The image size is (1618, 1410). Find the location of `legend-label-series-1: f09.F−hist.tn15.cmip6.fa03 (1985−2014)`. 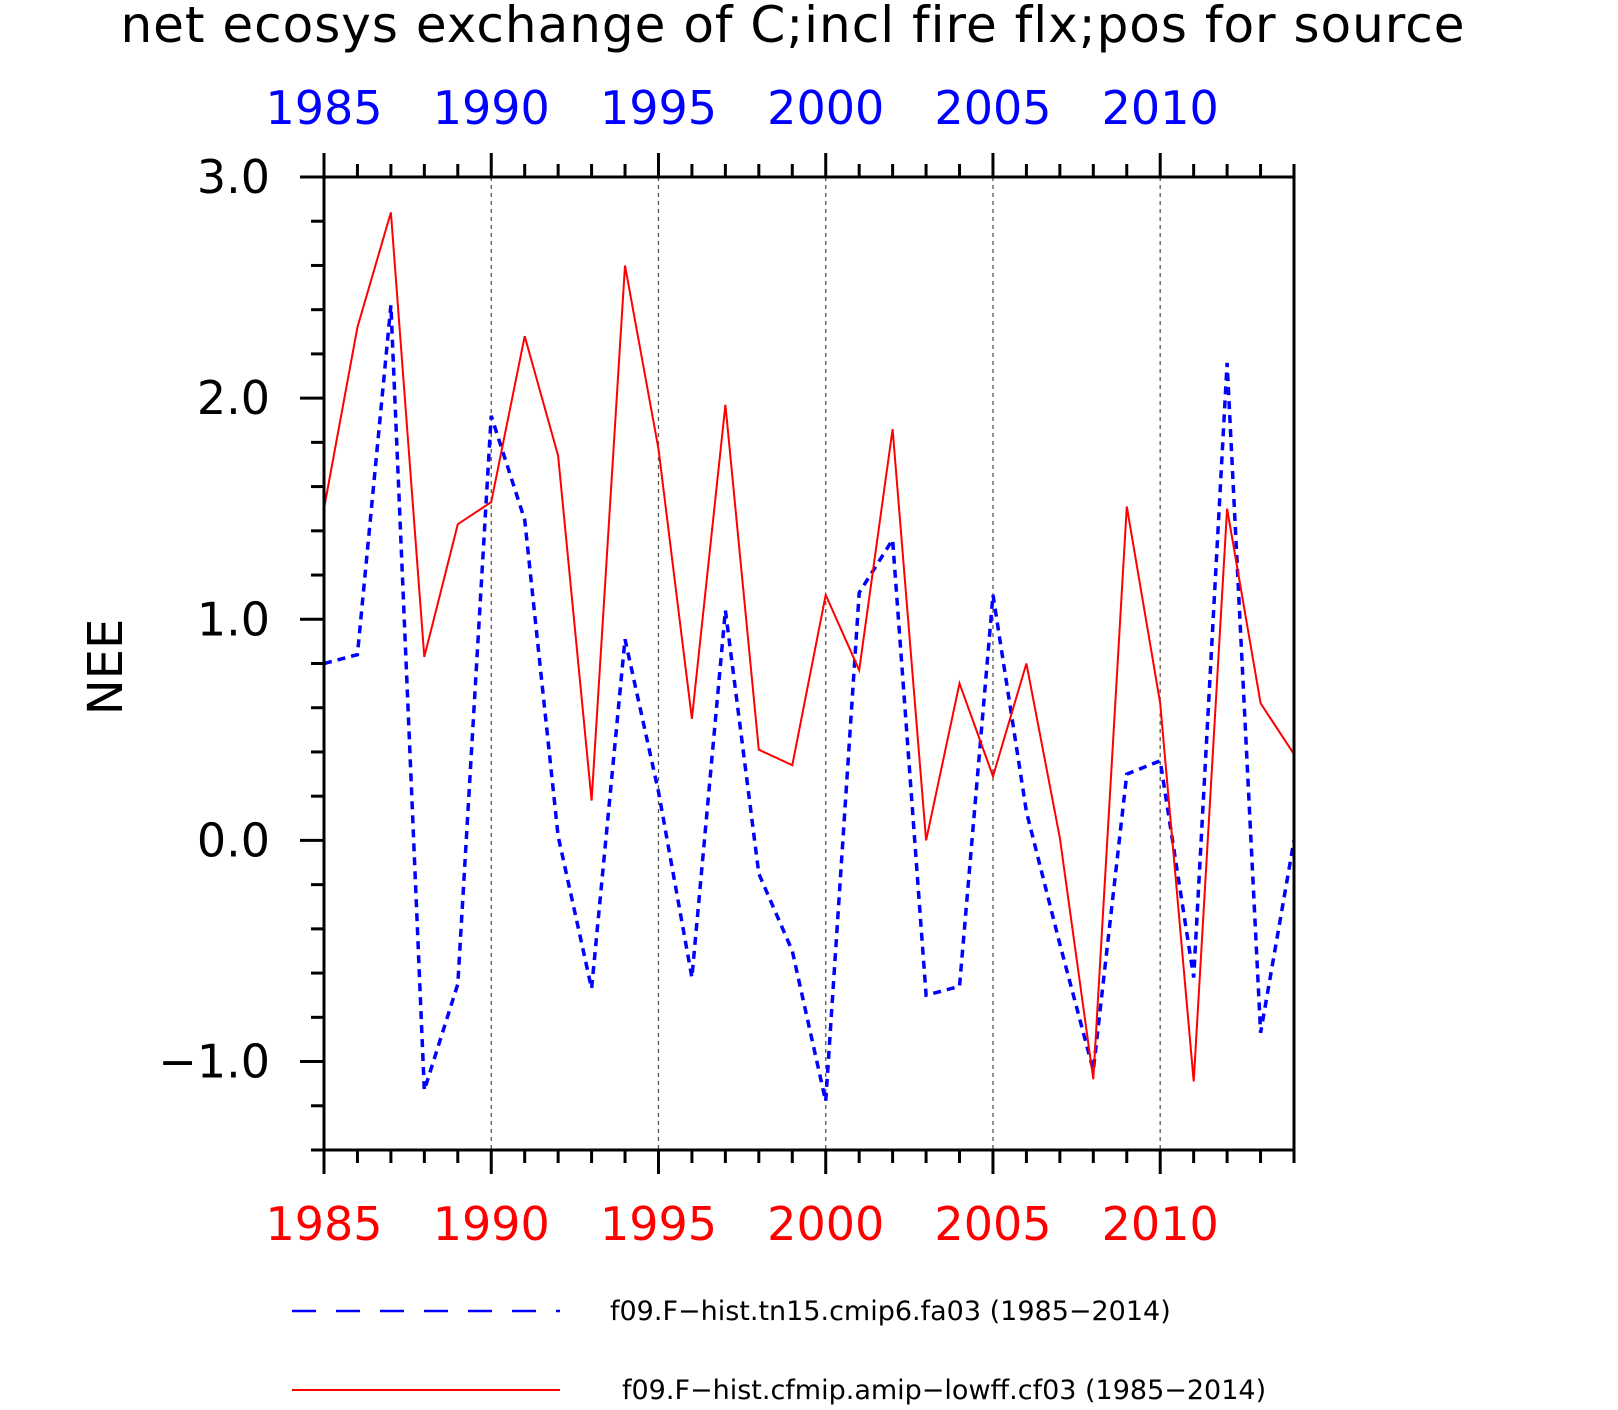

legend-label-series-1: f09.F−hist.tn15.cmip6.fa03 (1985−2014) is located at coordinates (890, 1311).